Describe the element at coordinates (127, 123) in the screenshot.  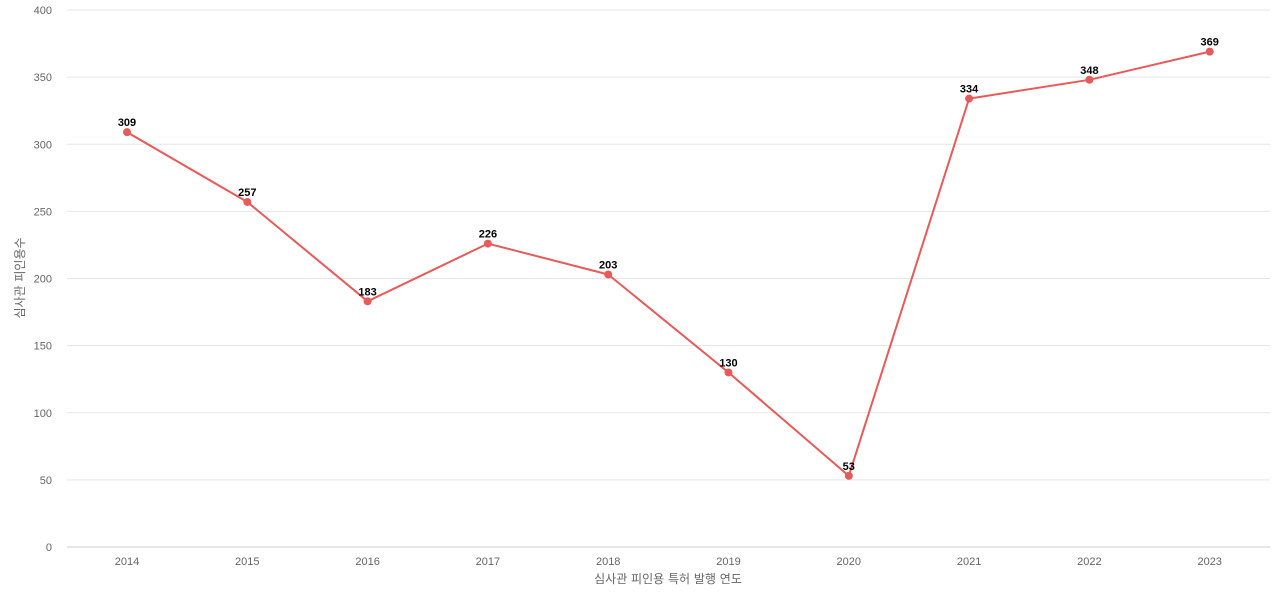
I see `data-label-2014: 309` at that location.